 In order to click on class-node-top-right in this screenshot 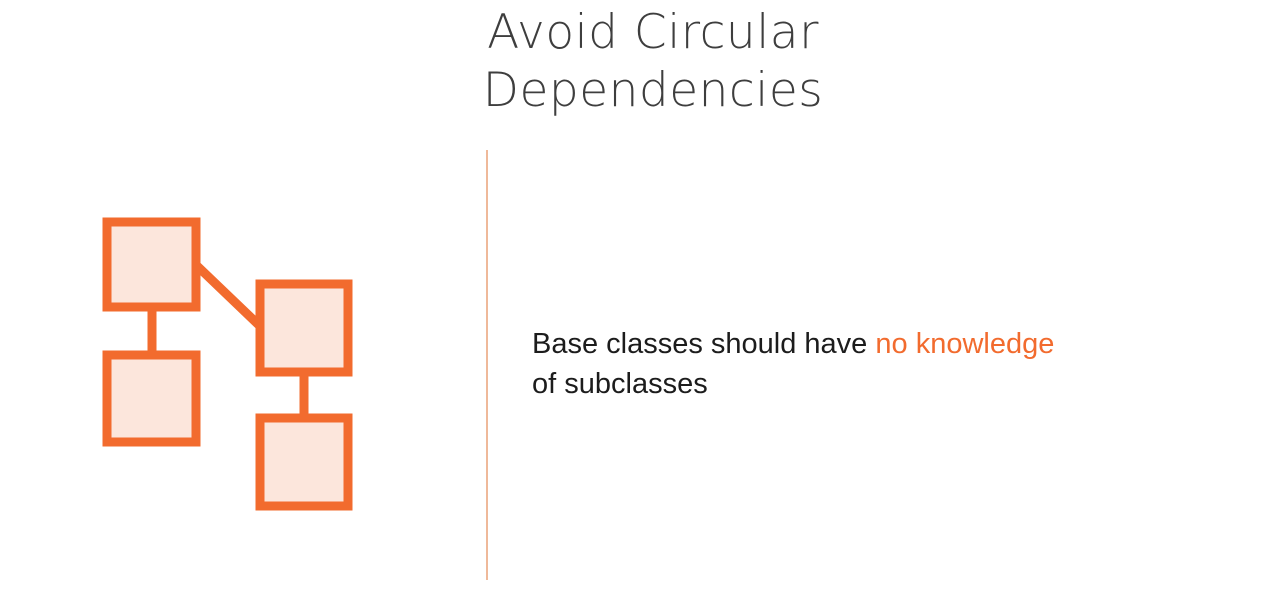, I will do `click(304, 328)`.